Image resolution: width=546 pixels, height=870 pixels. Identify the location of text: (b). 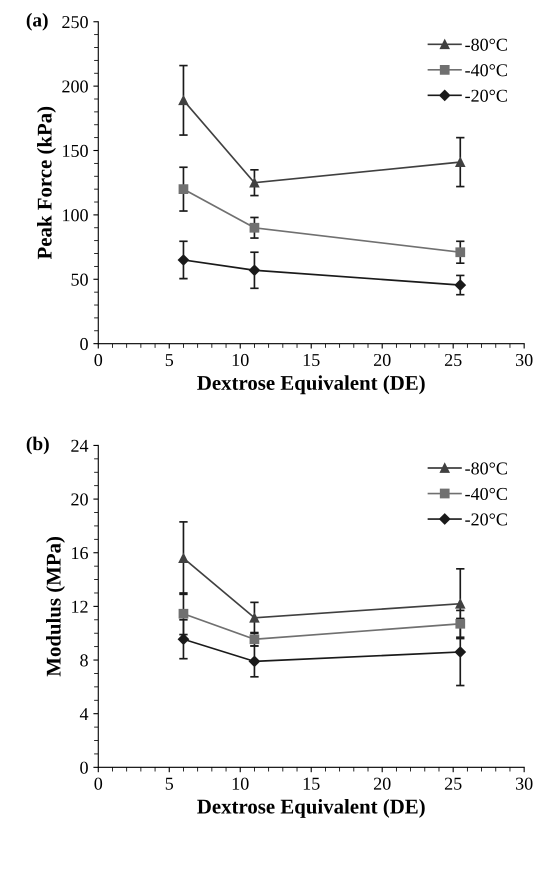
(37, 445).